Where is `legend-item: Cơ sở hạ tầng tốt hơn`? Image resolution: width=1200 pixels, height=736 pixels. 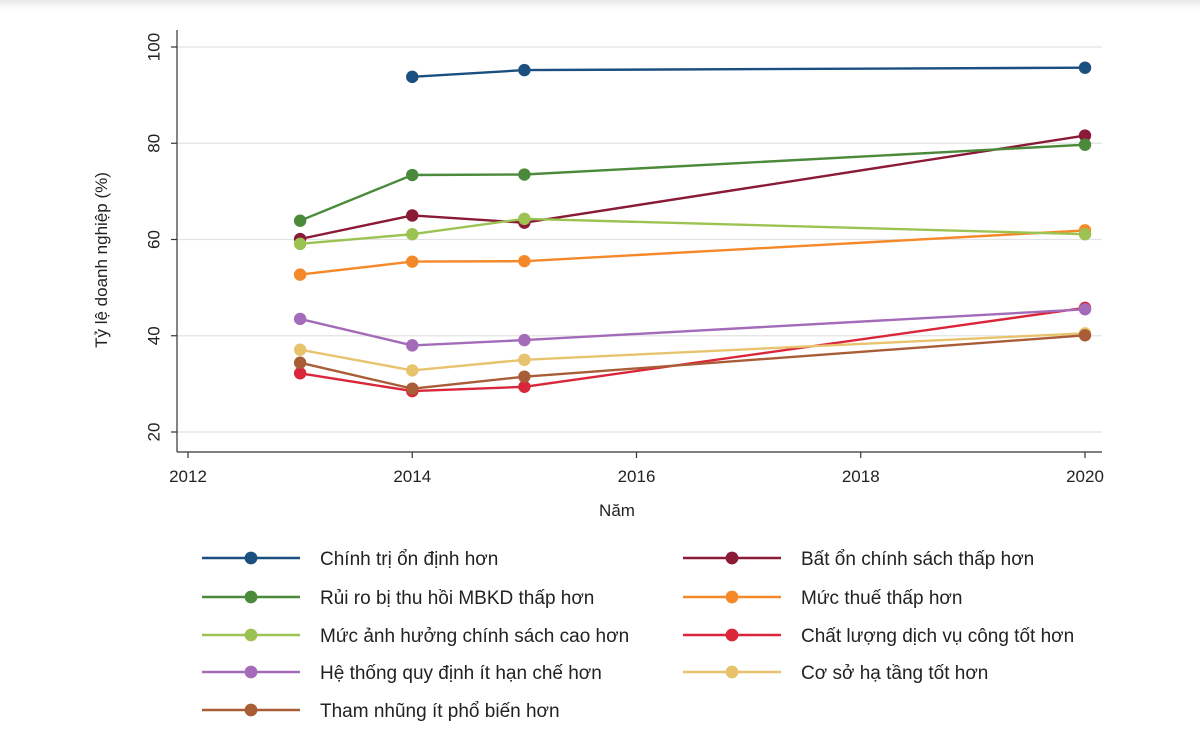 legend-item: Cơ sở hạ tầng tốt hơn is located at coordinates (835, 673).